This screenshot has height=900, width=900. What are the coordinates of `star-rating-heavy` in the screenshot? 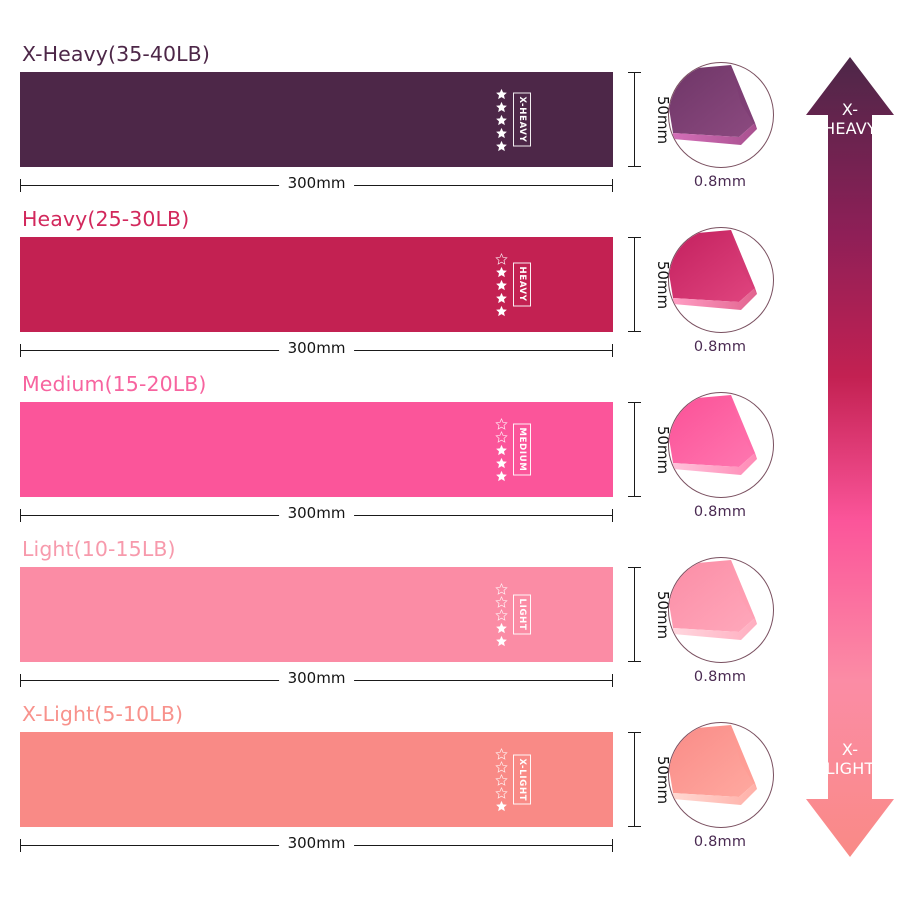 It's located at (501, 284).